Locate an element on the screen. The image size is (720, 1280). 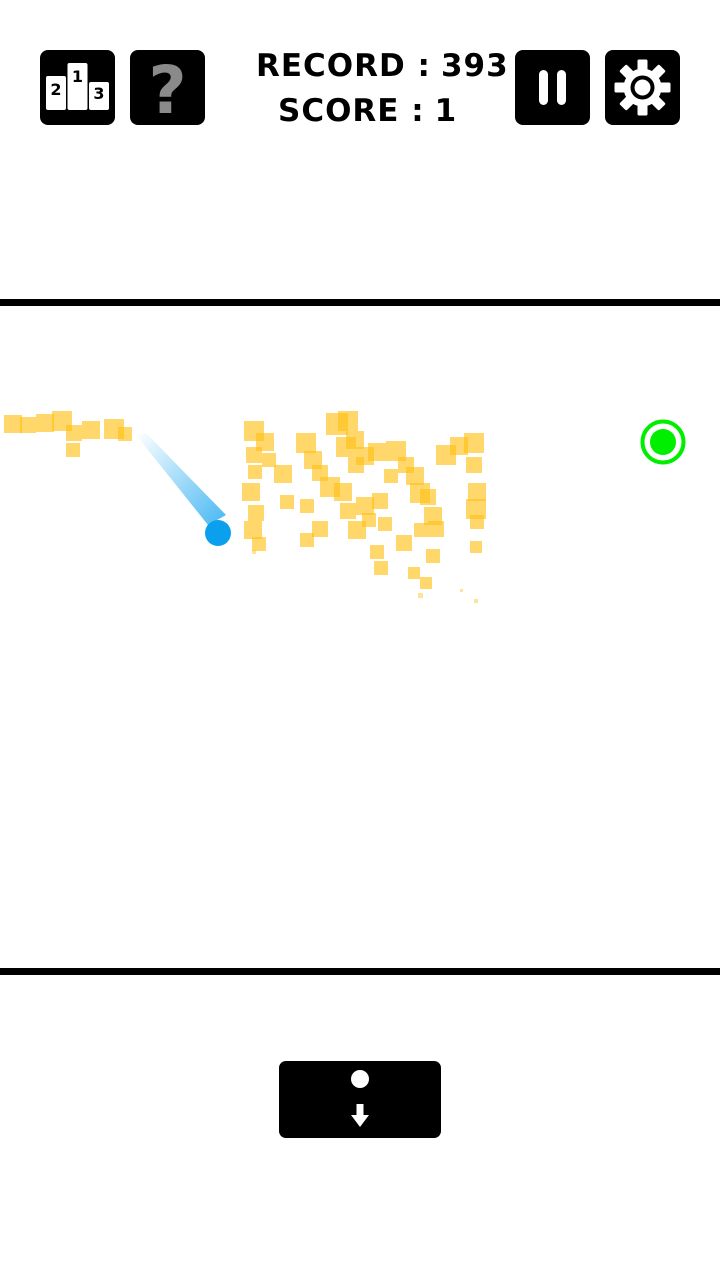
gear-icon is located at coordinates (642, 87).